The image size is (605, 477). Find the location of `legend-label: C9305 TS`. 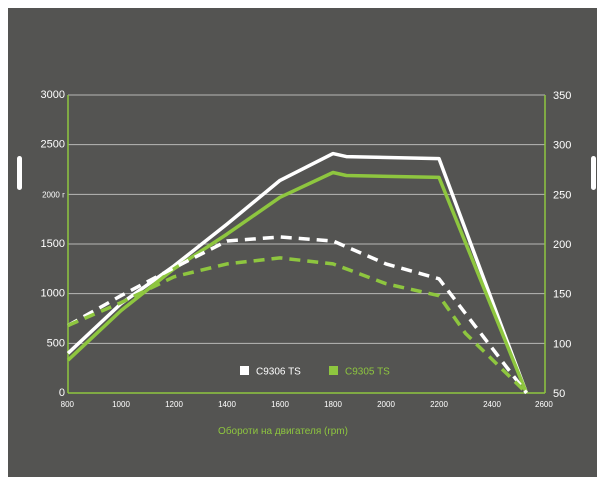

legend-label: C9305 TS is located at coordinates (367, 372).